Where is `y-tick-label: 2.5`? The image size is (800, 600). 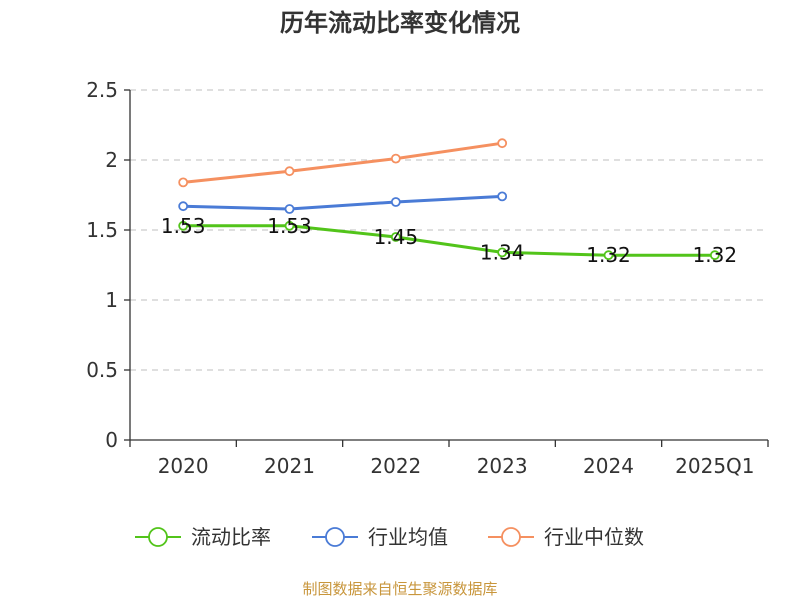
y-tick-label: 2.5 is located at coordinates (102, 90).